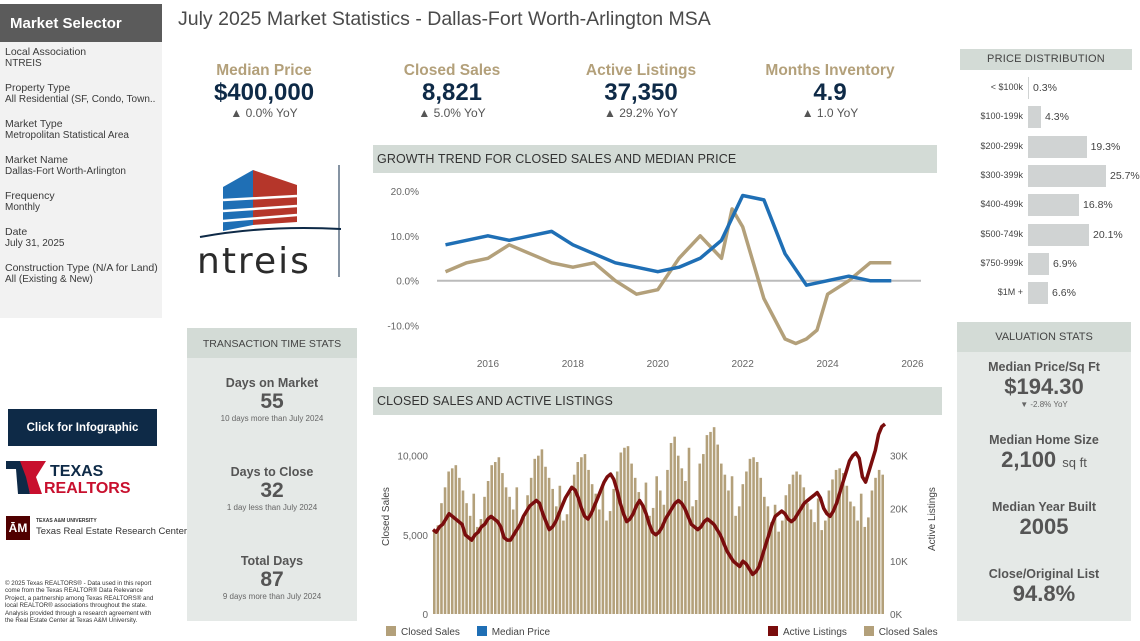 This screenshot has width=1140, height=641. I want to click on selector-field-value: Metropolitan Statistical Area, so click(67, 135).